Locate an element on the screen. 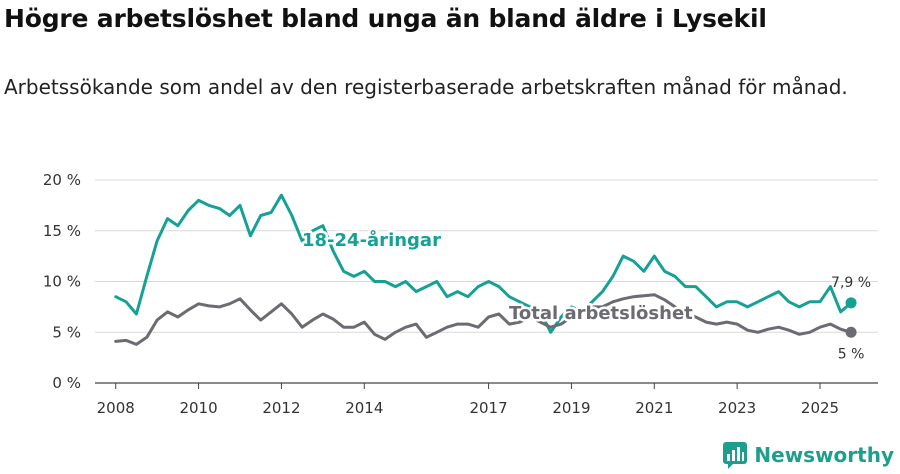 The image size is (900, 474). x-tick-label: 2008 is located at coordinates (116, 408).